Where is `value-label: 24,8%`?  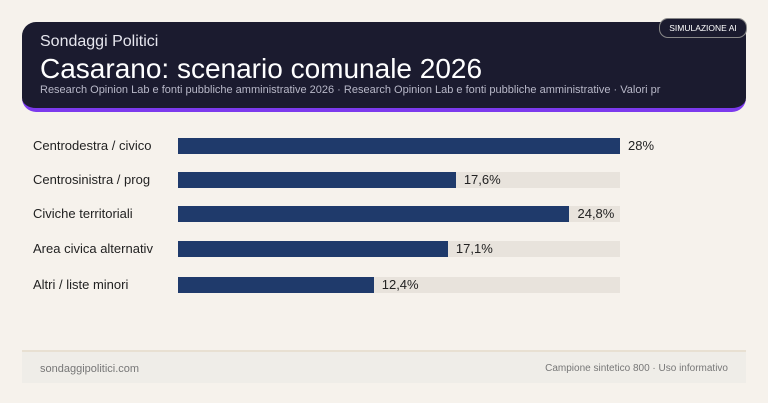 value-label: 24,8% is located at coordinates (596, 213).